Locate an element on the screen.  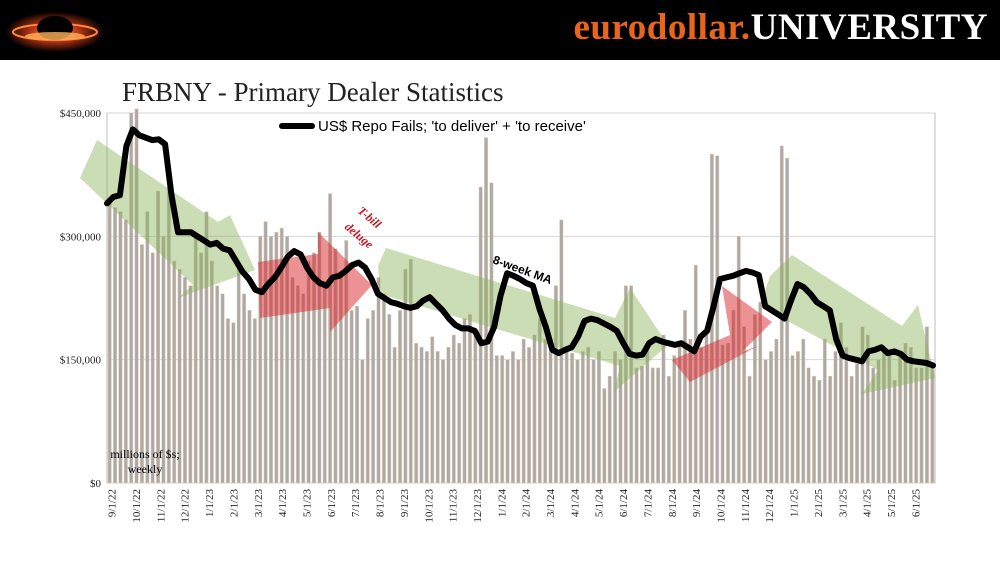
x-tick-label: 11/1/23 is located at coordinates (454, 506).